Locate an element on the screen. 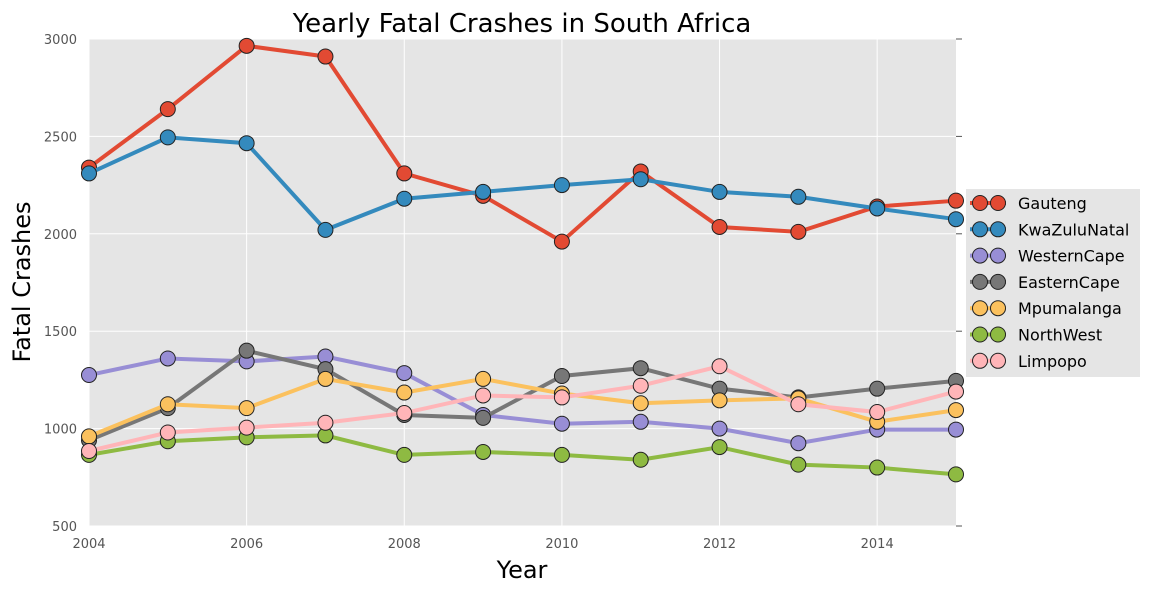 The width and height of the screenshot is (1149, 597). legend-item: EasternCape is located at coordinates (1045, 282).